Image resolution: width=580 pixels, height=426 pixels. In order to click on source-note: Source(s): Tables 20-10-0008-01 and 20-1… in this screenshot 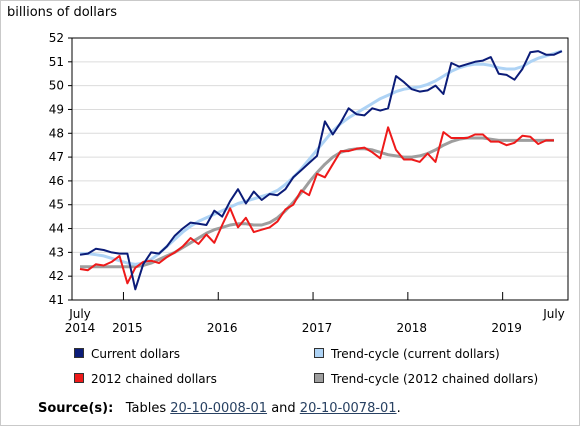, I will do `click(219, 408)`.